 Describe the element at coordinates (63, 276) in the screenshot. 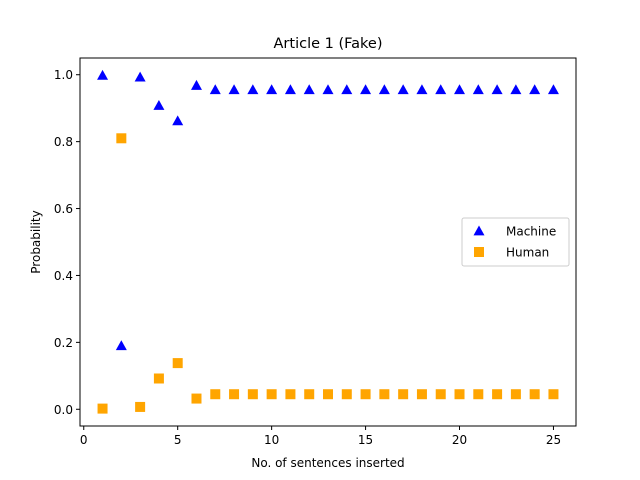

I see `y-tick-label: 0.4` at that location.